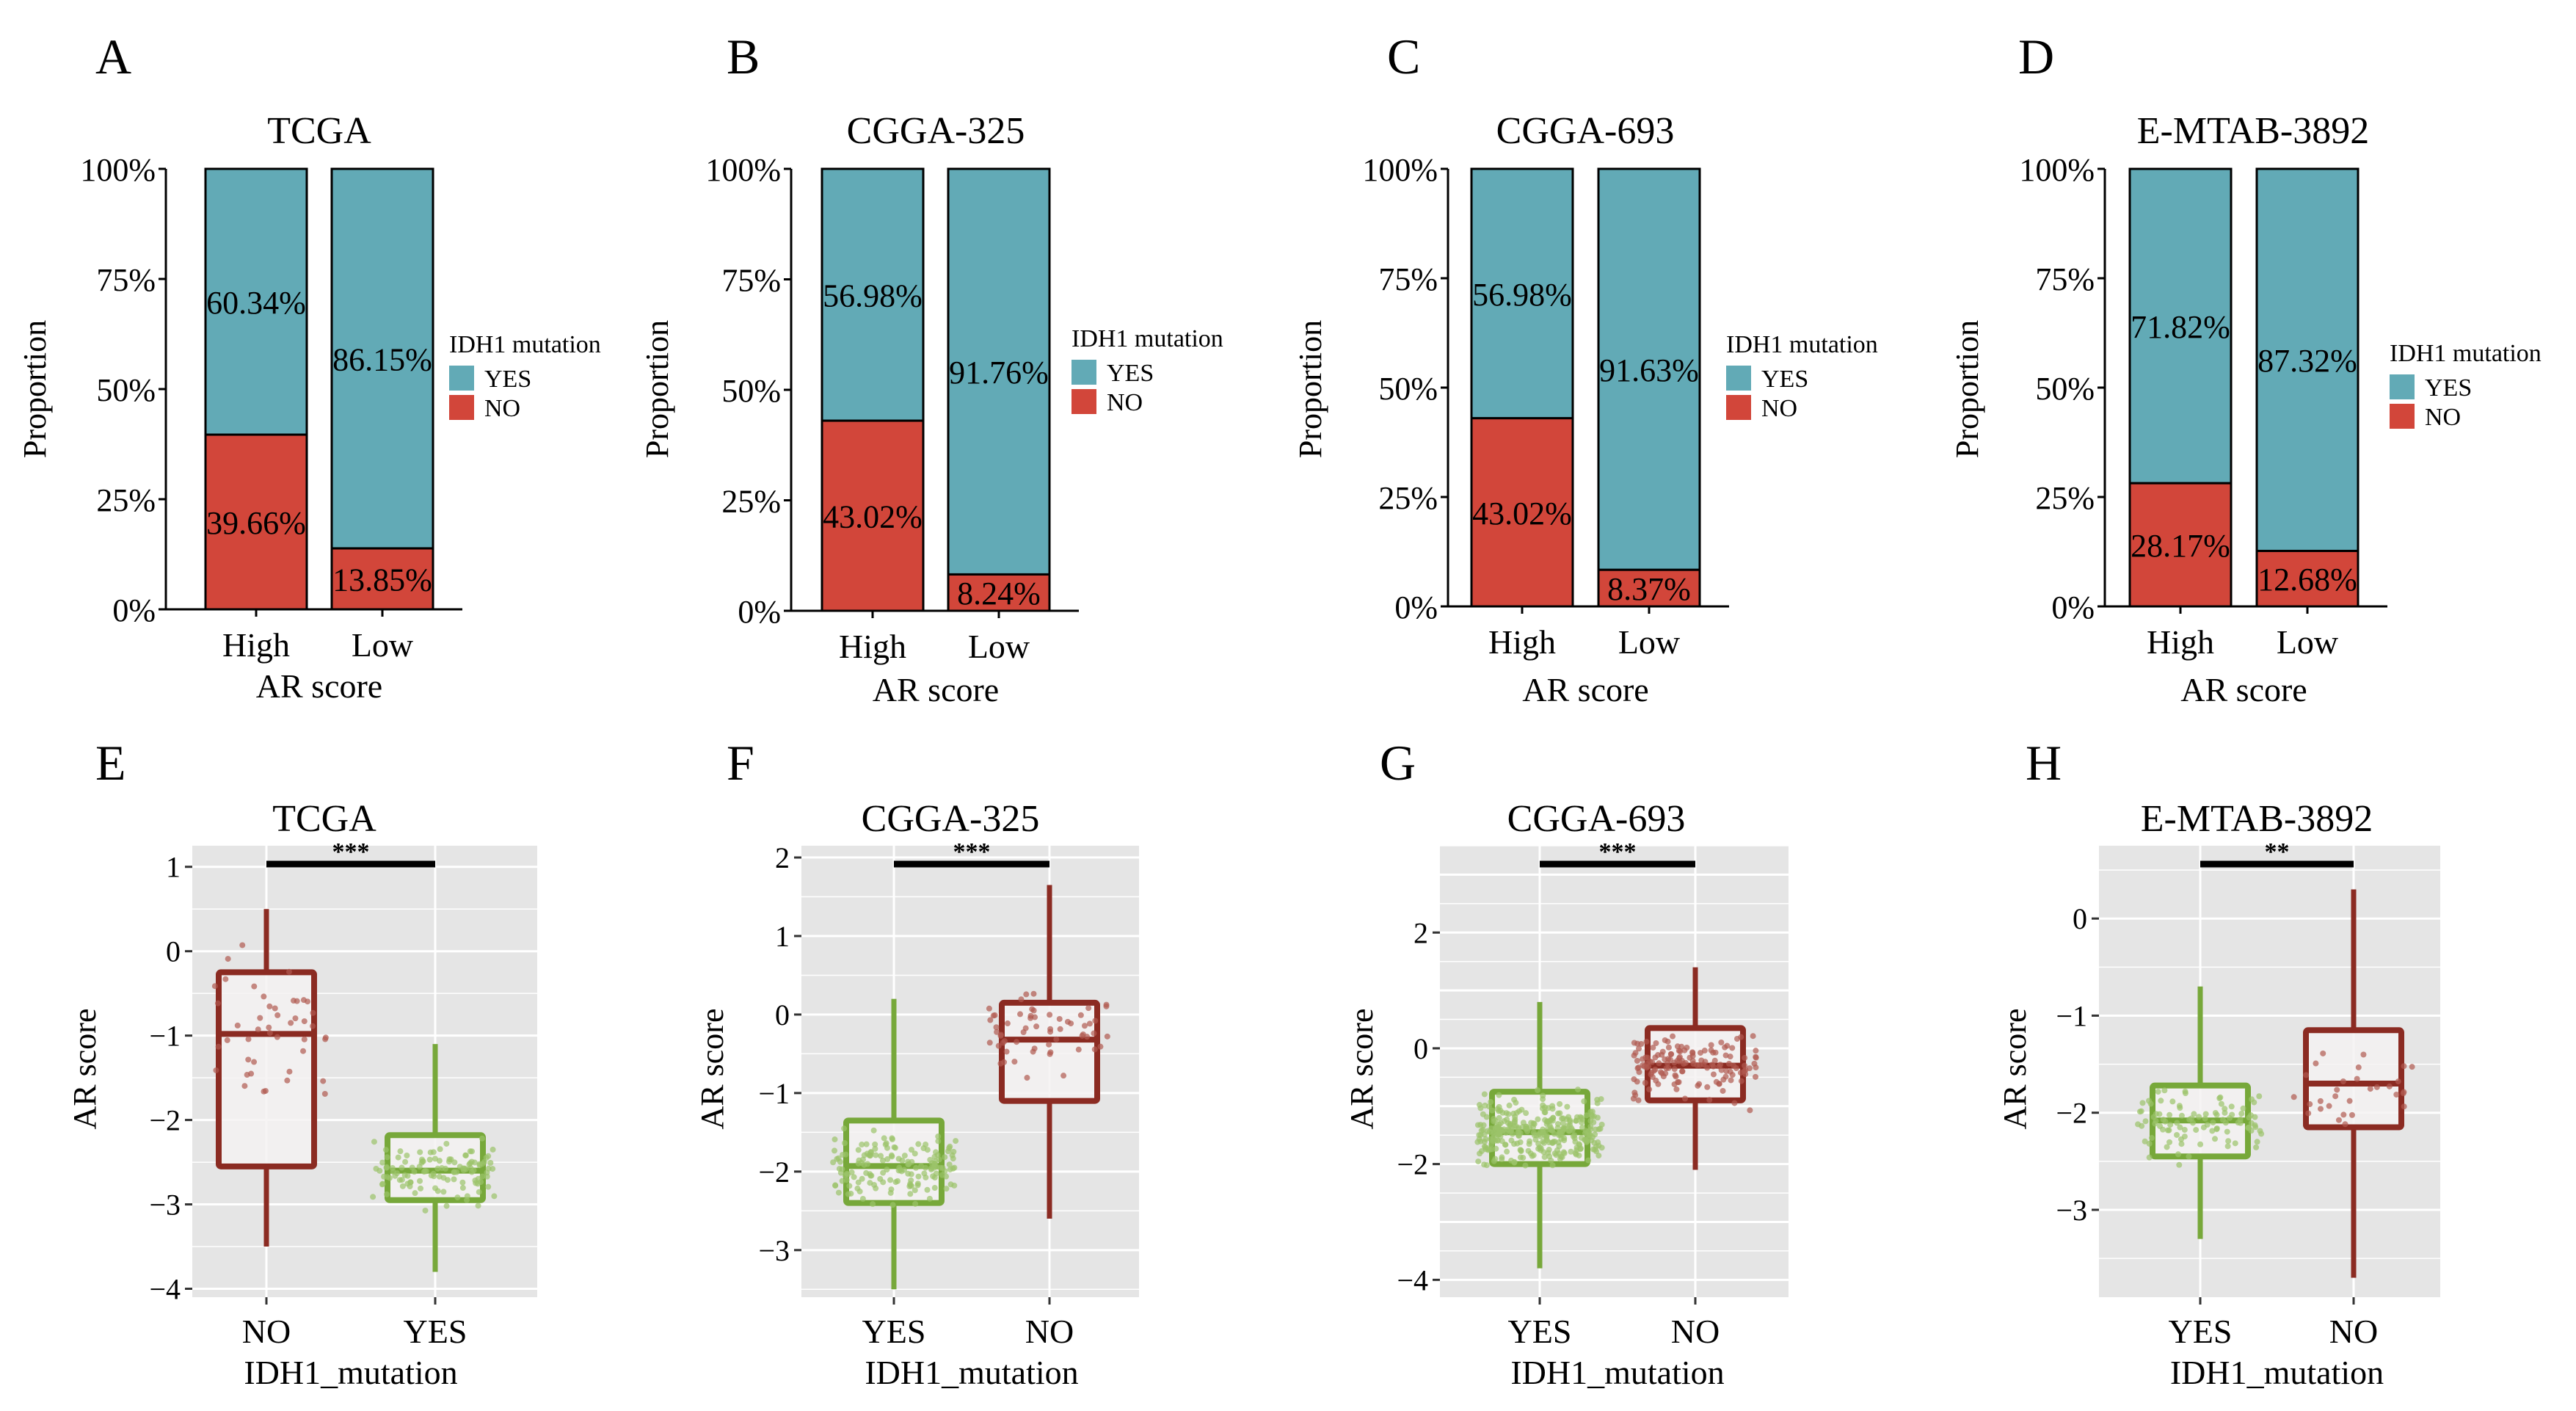  Describe the element at coordinates (2243, 690) in the screenshot. I see `x-axis-label: AR score` at that location.